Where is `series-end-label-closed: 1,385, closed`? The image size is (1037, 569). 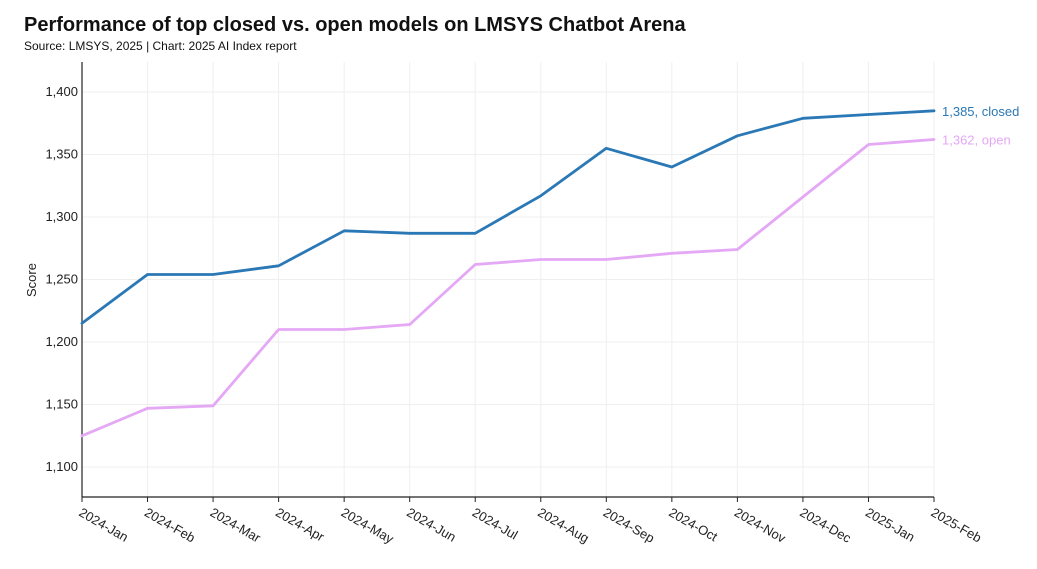 series-end-label-closed: 1,385, closed is located at coordinates (980, 111).